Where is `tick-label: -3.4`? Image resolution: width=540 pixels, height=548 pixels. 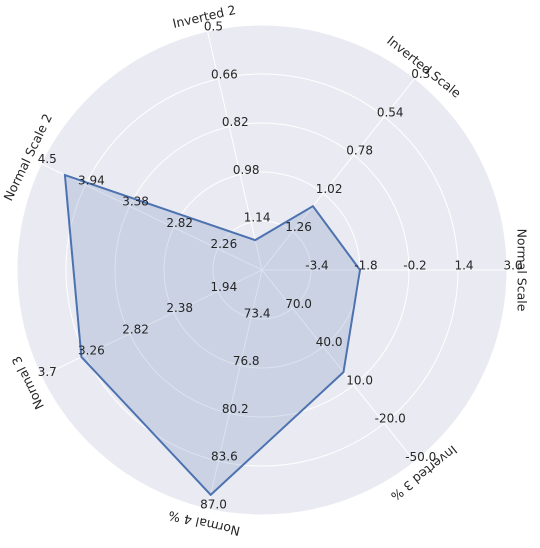 tick-label: -3.4 is located at coordinates (316, 266).